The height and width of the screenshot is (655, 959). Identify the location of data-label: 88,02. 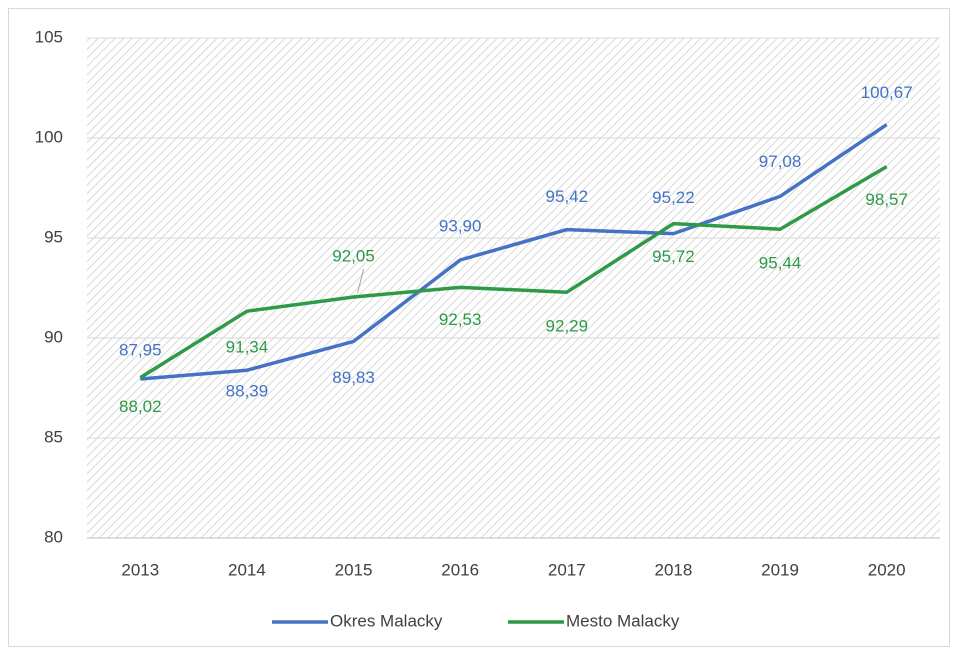
(140, 406).